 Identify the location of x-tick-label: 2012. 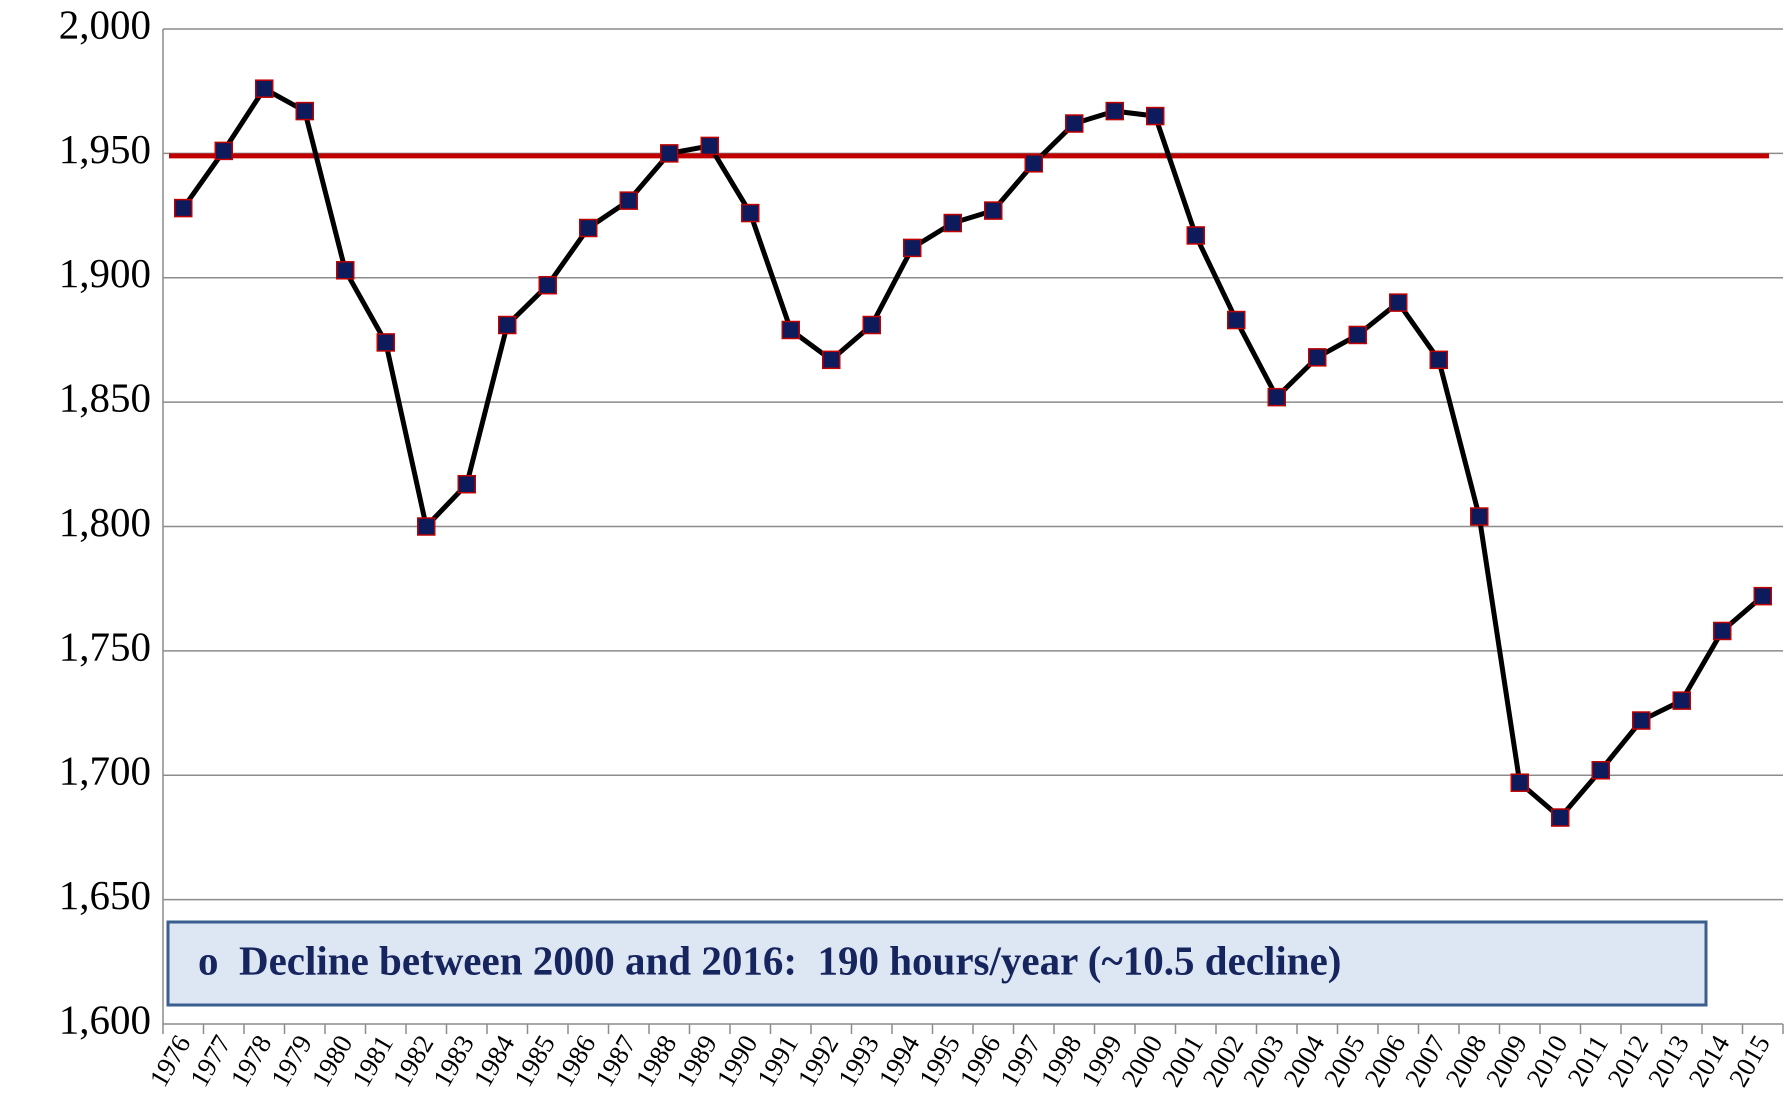
(1627, 1061).